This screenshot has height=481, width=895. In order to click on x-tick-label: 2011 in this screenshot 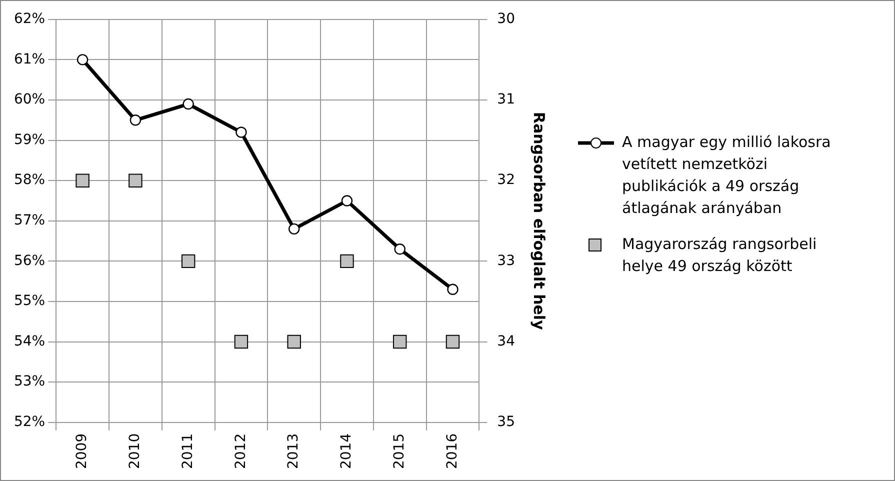, I will do `click(188, 451)`.